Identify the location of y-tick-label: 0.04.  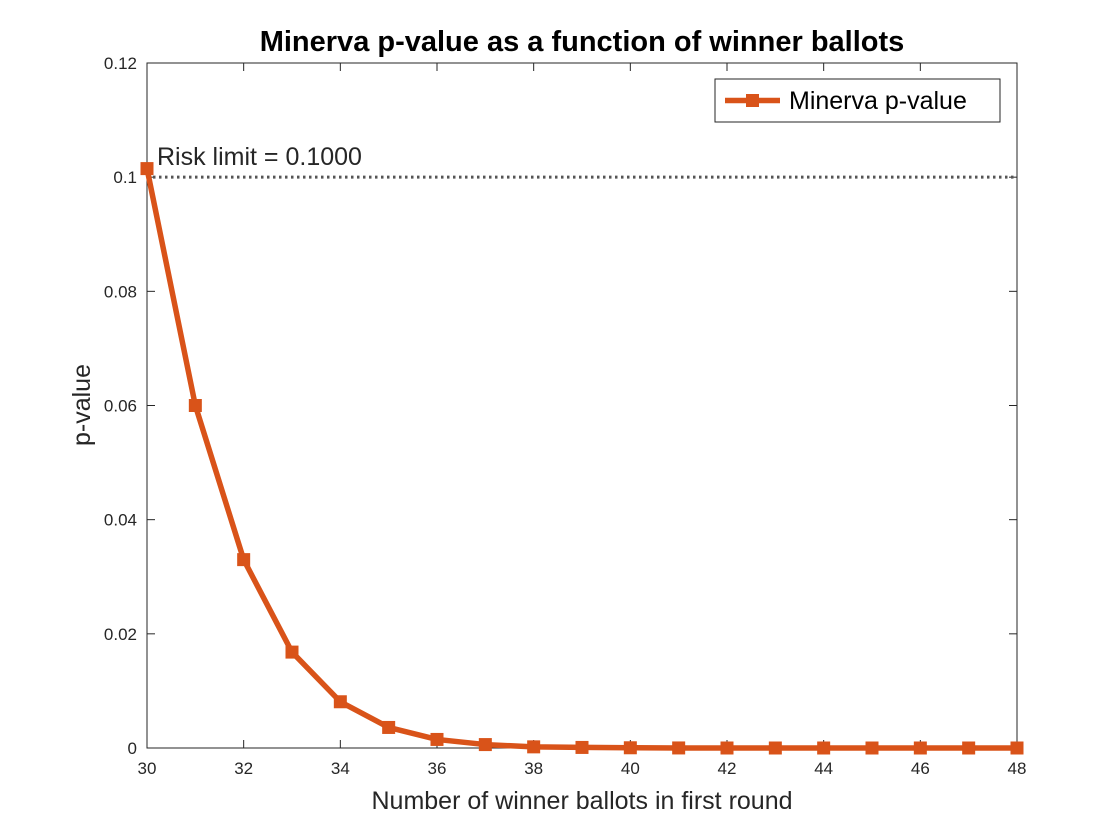
(120, 520).